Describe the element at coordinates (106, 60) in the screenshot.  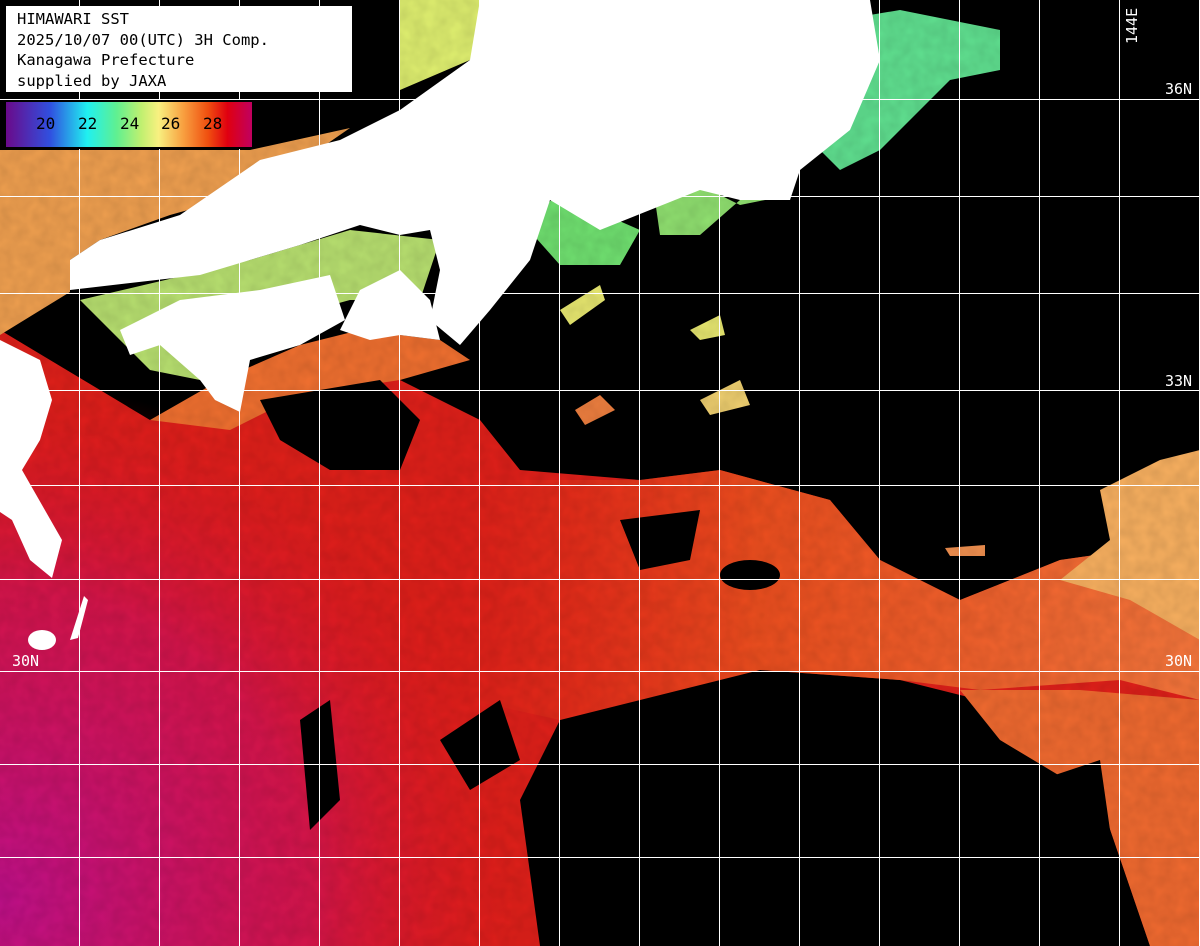
I see `organization: Kanagawa Prefecture` at that location.